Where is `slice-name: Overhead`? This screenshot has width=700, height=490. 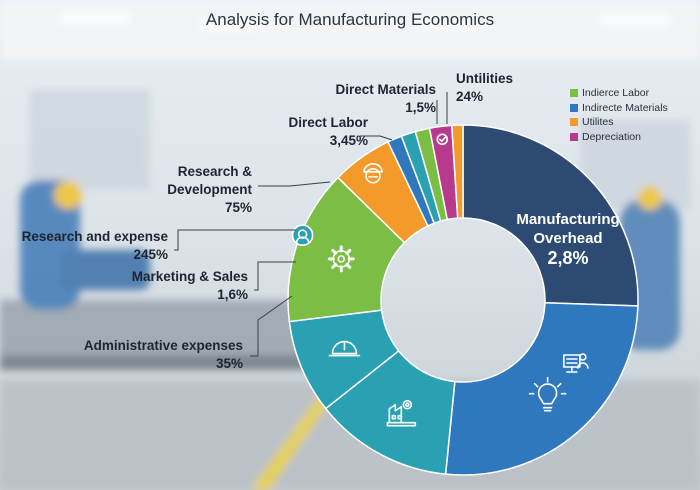
slice-name: Overhead is located at coordinates (567, 238).